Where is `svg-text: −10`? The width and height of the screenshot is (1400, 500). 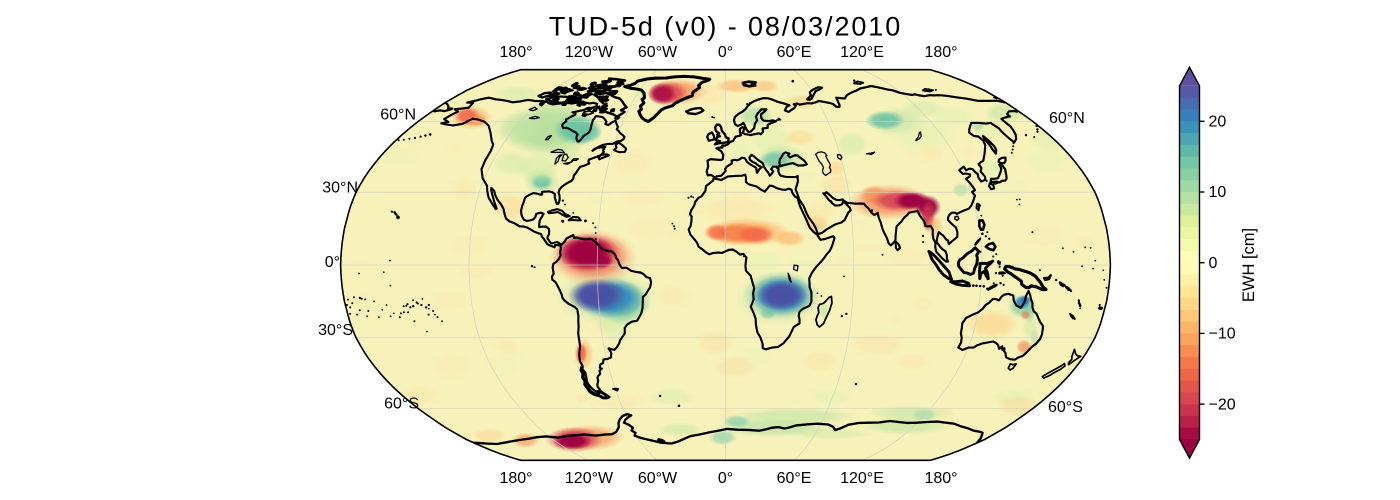 svg-text: −10 is located at coordinates (1222, 334).